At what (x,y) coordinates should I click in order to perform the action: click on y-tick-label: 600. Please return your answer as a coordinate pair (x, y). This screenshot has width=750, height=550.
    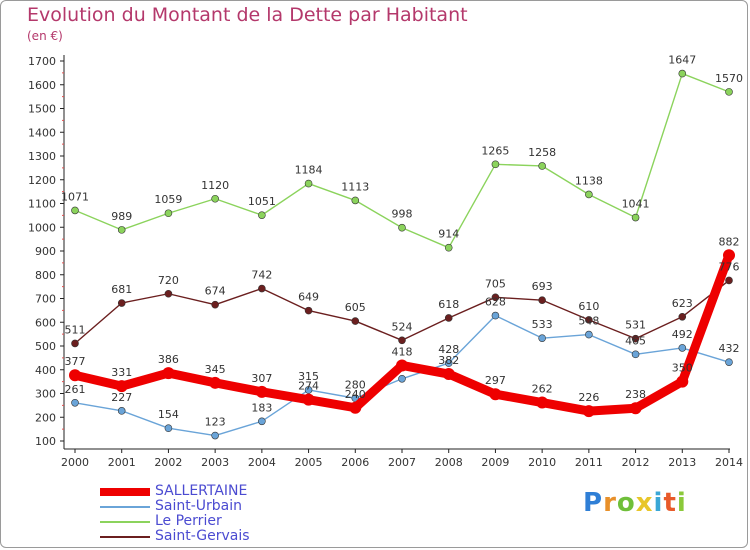
    Looking at the image, I should click on (45, 322).